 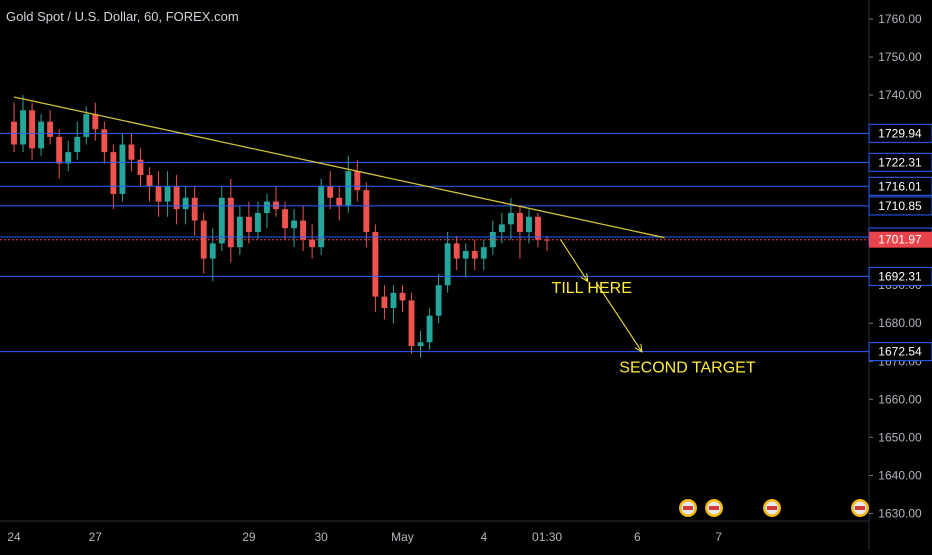 I want to click on arrows-layer, so click(x=601, y=296).